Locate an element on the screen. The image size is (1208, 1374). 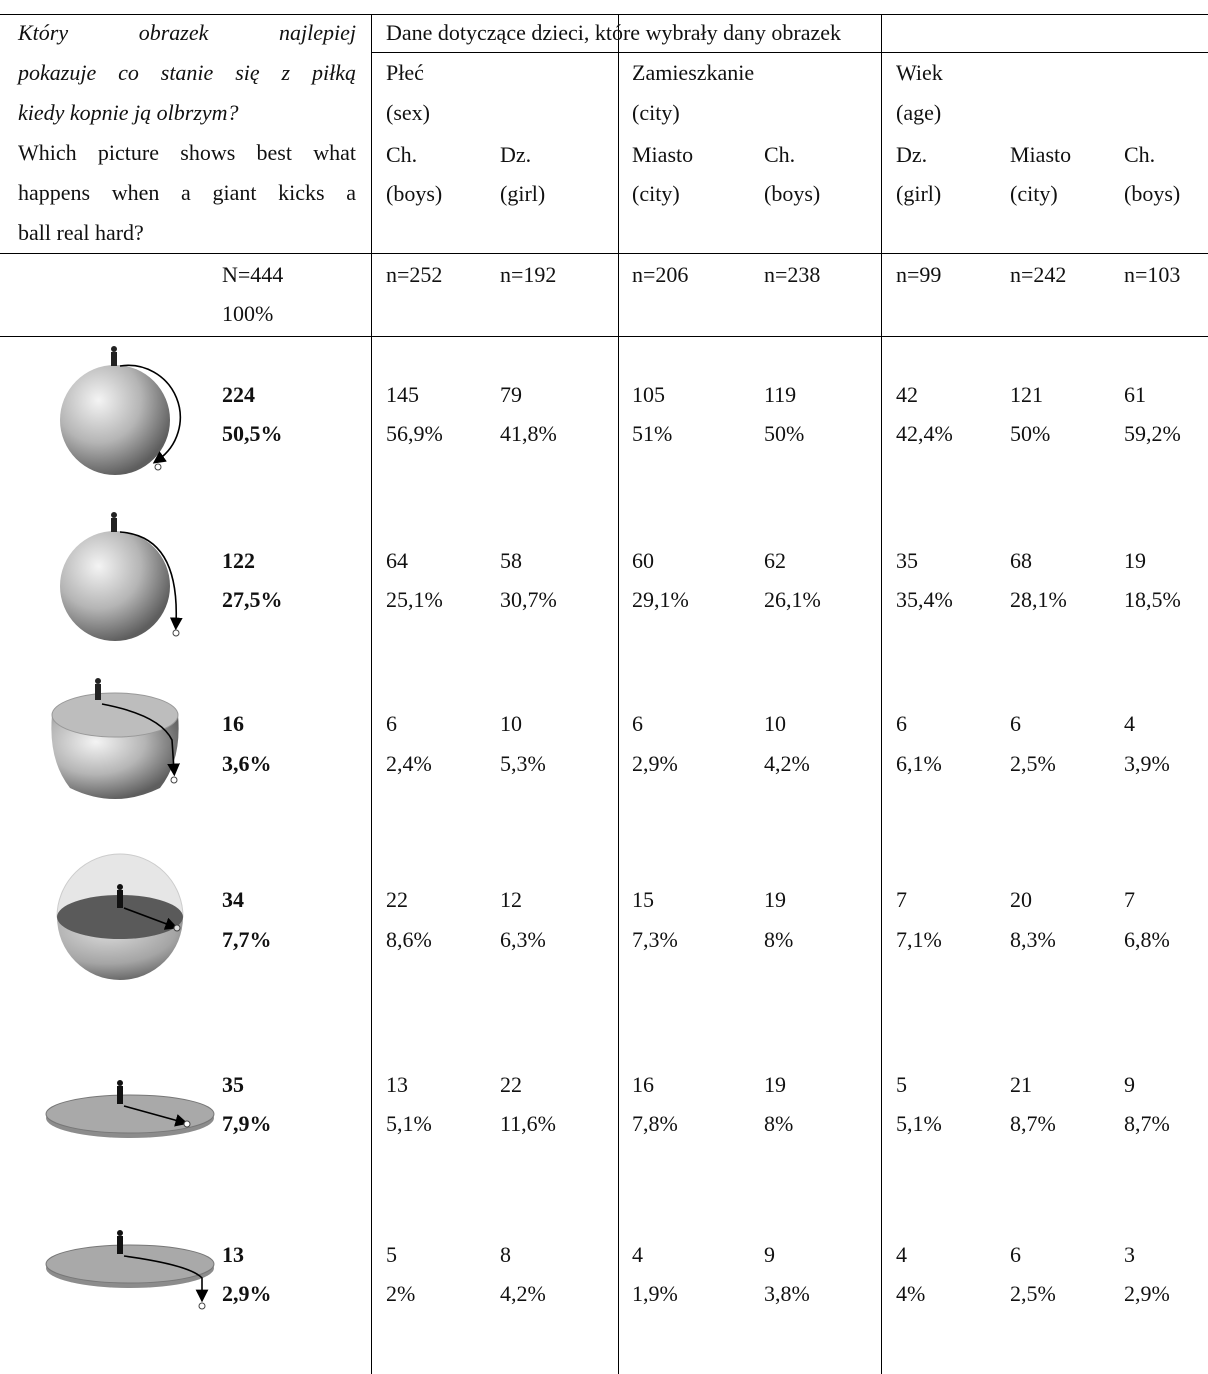
row-count: 61 is located at coordinates (1135, 394).